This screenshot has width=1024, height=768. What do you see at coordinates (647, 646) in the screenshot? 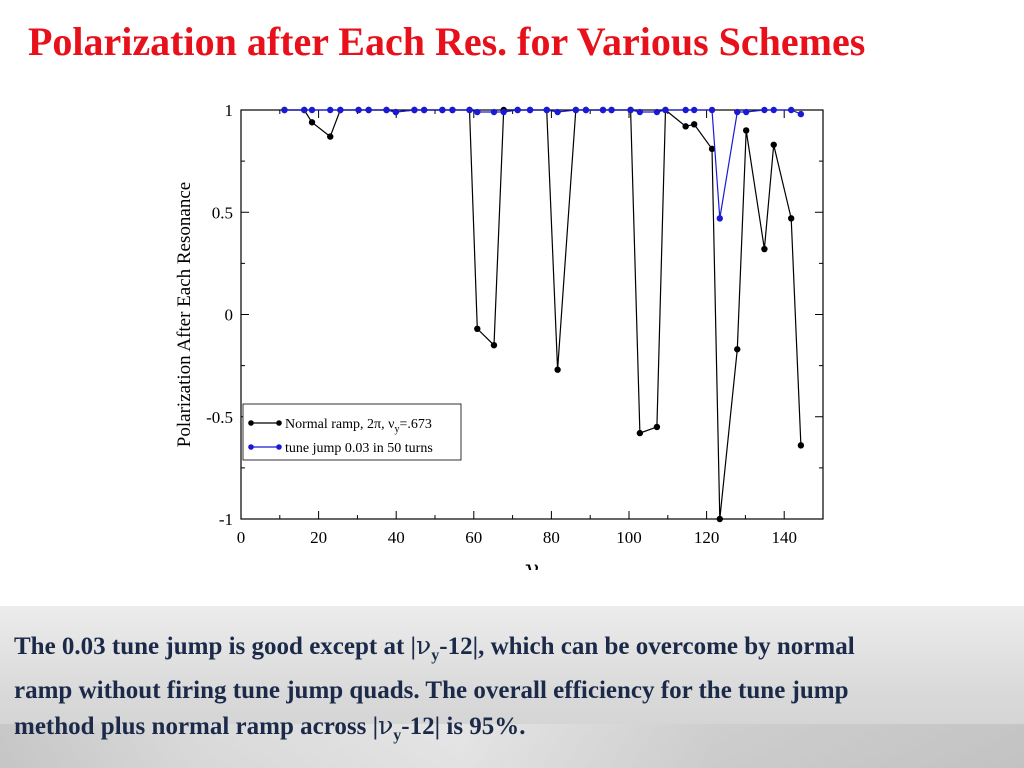
I see `footer-line1-b: -12|, which can be overcome by normal` at bounding box center [647, 646].